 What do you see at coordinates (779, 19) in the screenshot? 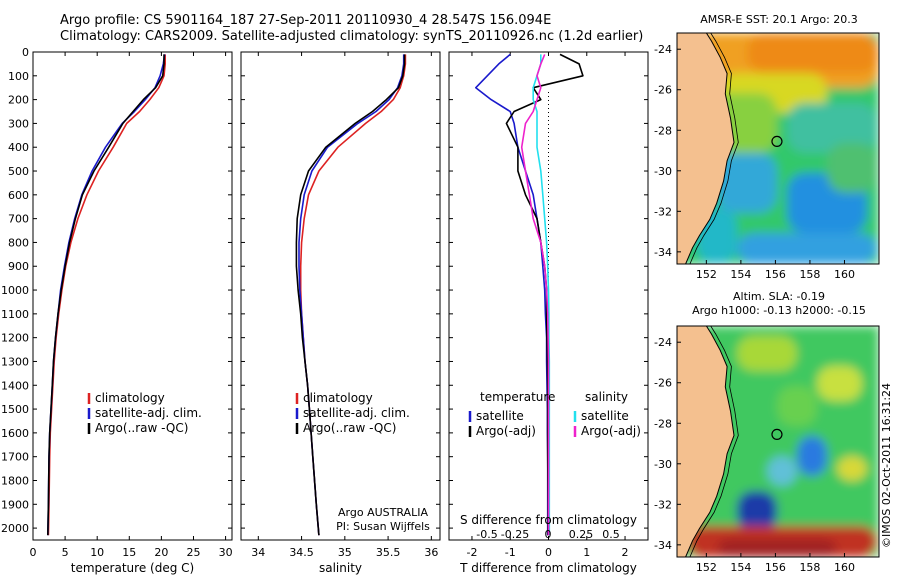
I see `sst-map-title: AMSR-E SST: 20.1 Argo: 20.3` at bounding box center [779, 19].